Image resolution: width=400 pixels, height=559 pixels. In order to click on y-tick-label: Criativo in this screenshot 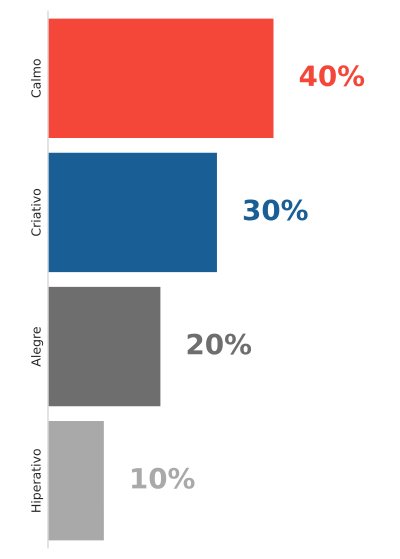, I will do `click(36, 212)`.